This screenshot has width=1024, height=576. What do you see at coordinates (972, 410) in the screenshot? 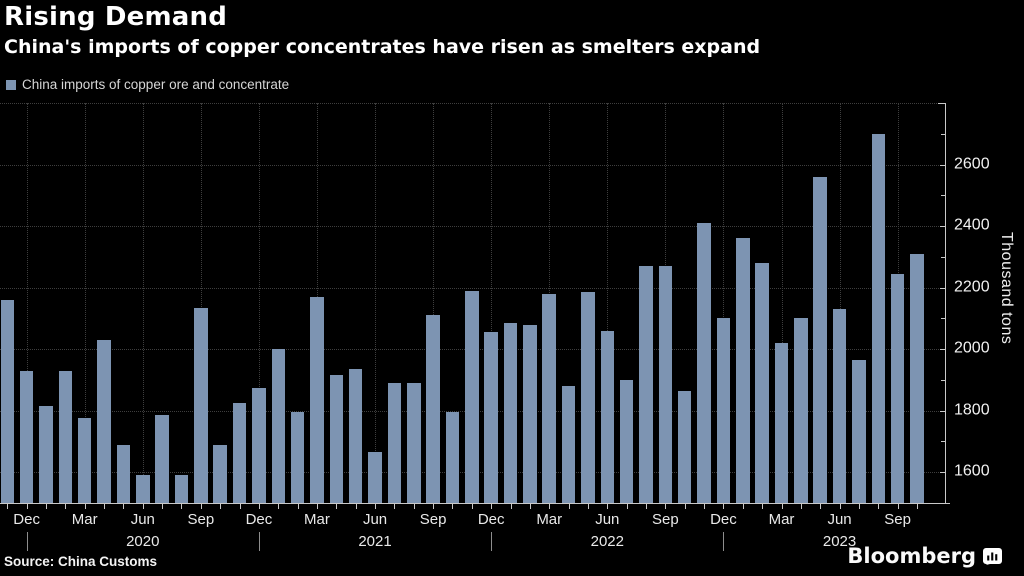
I see `y-tick-label: 1800` at bounding box center [972, 410].